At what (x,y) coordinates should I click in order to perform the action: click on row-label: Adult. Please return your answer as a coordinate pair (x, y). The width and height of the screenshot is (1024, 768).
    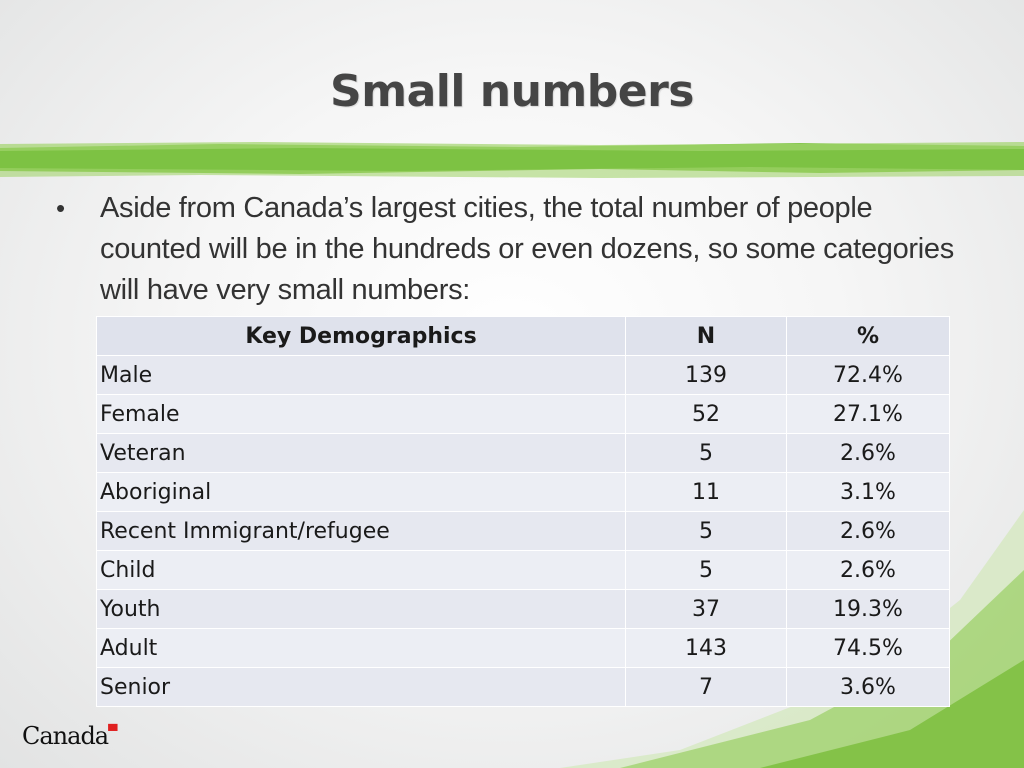
    Looking at the image, I should click on (361, 648).